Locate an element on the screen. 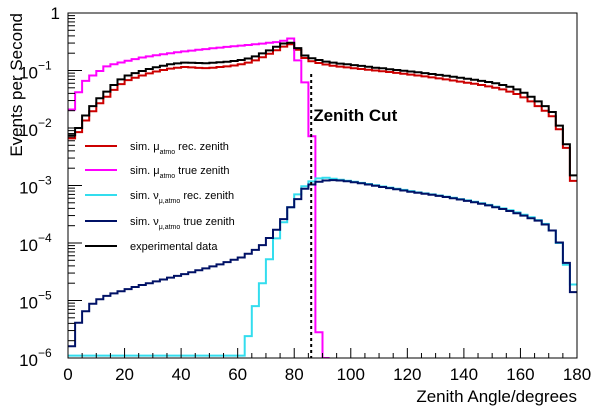 The height and width of the screenshot is (407, 596). x-tick-label: 140 is located at coordinates (464, 374).